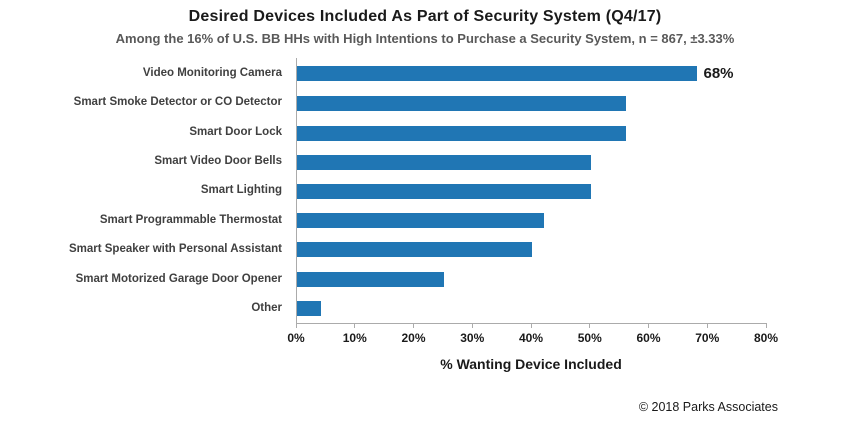  Describe the element at coordinates (177, 102) in the screenshot. I see `category-label: Smart Smoke Detector or CO Detector` at that location.